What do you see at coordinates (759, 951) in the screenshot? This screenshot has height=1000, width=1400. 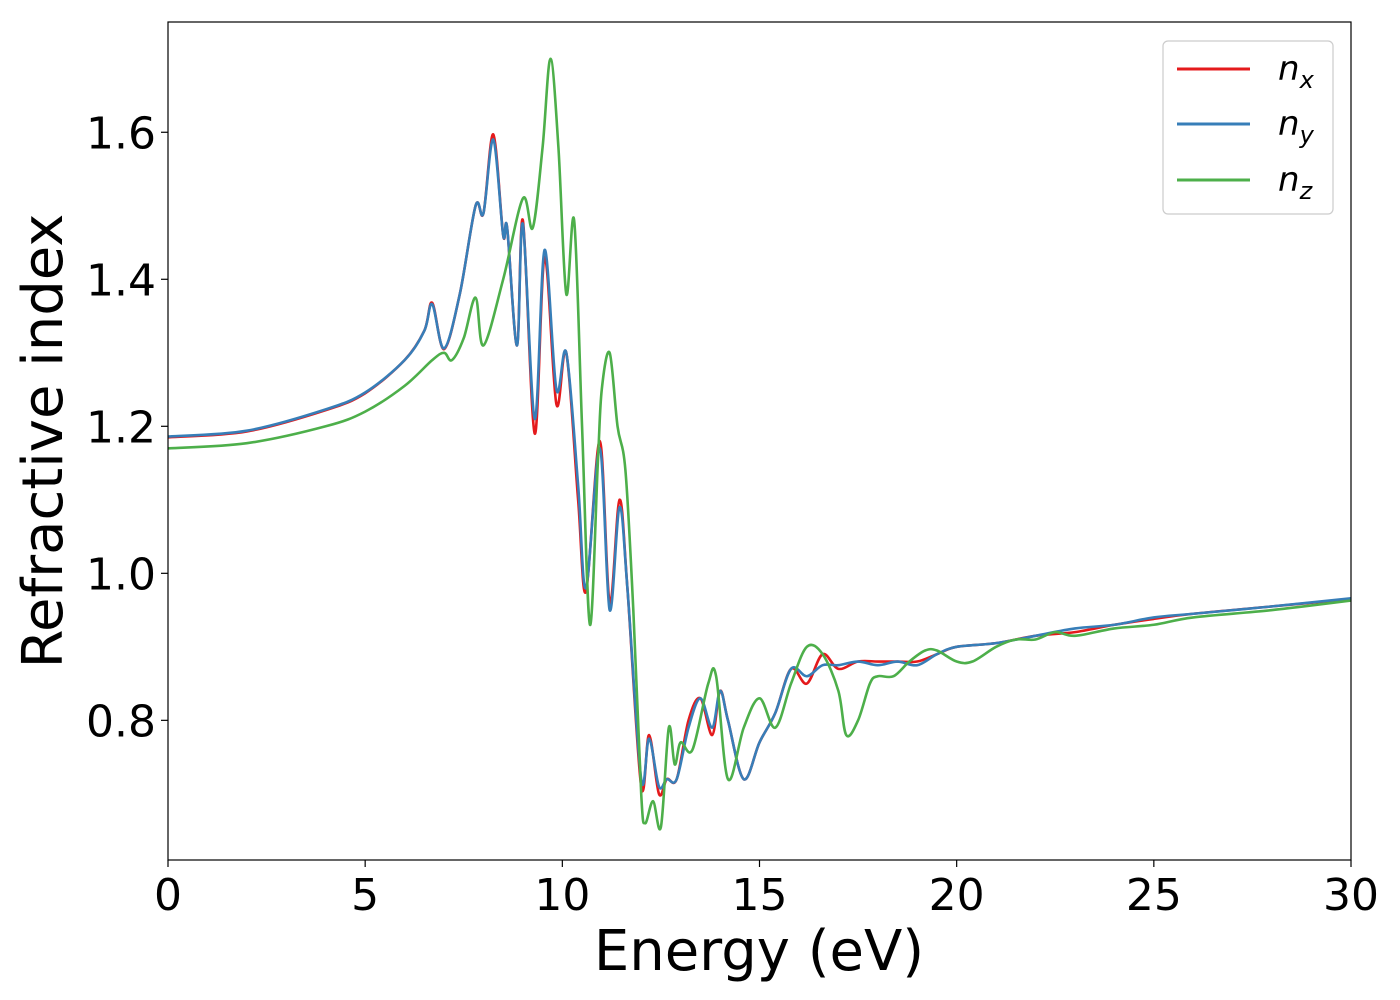 I see `x-axis-label: Energy (eV)` at bounding box center [759, 951].